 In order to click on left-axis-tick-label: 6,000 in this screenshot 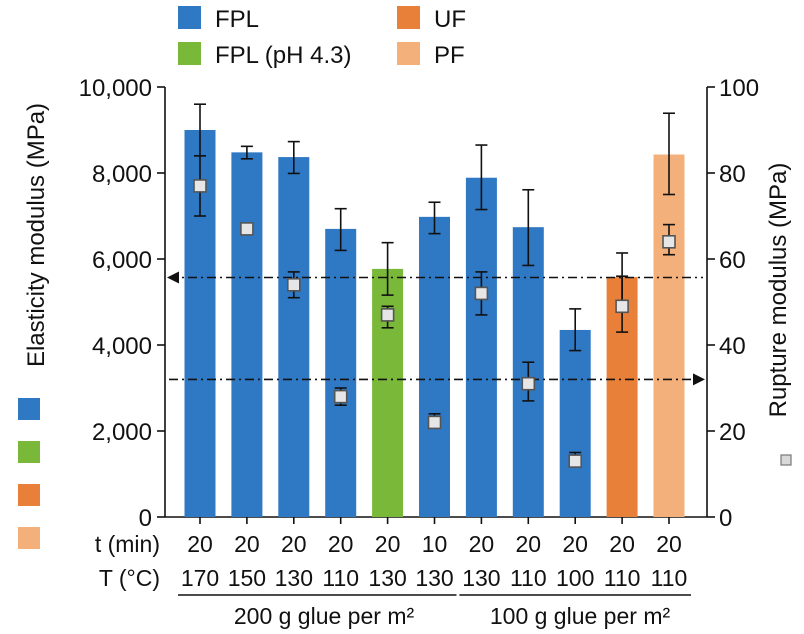, I will do `click(122, 260)`.